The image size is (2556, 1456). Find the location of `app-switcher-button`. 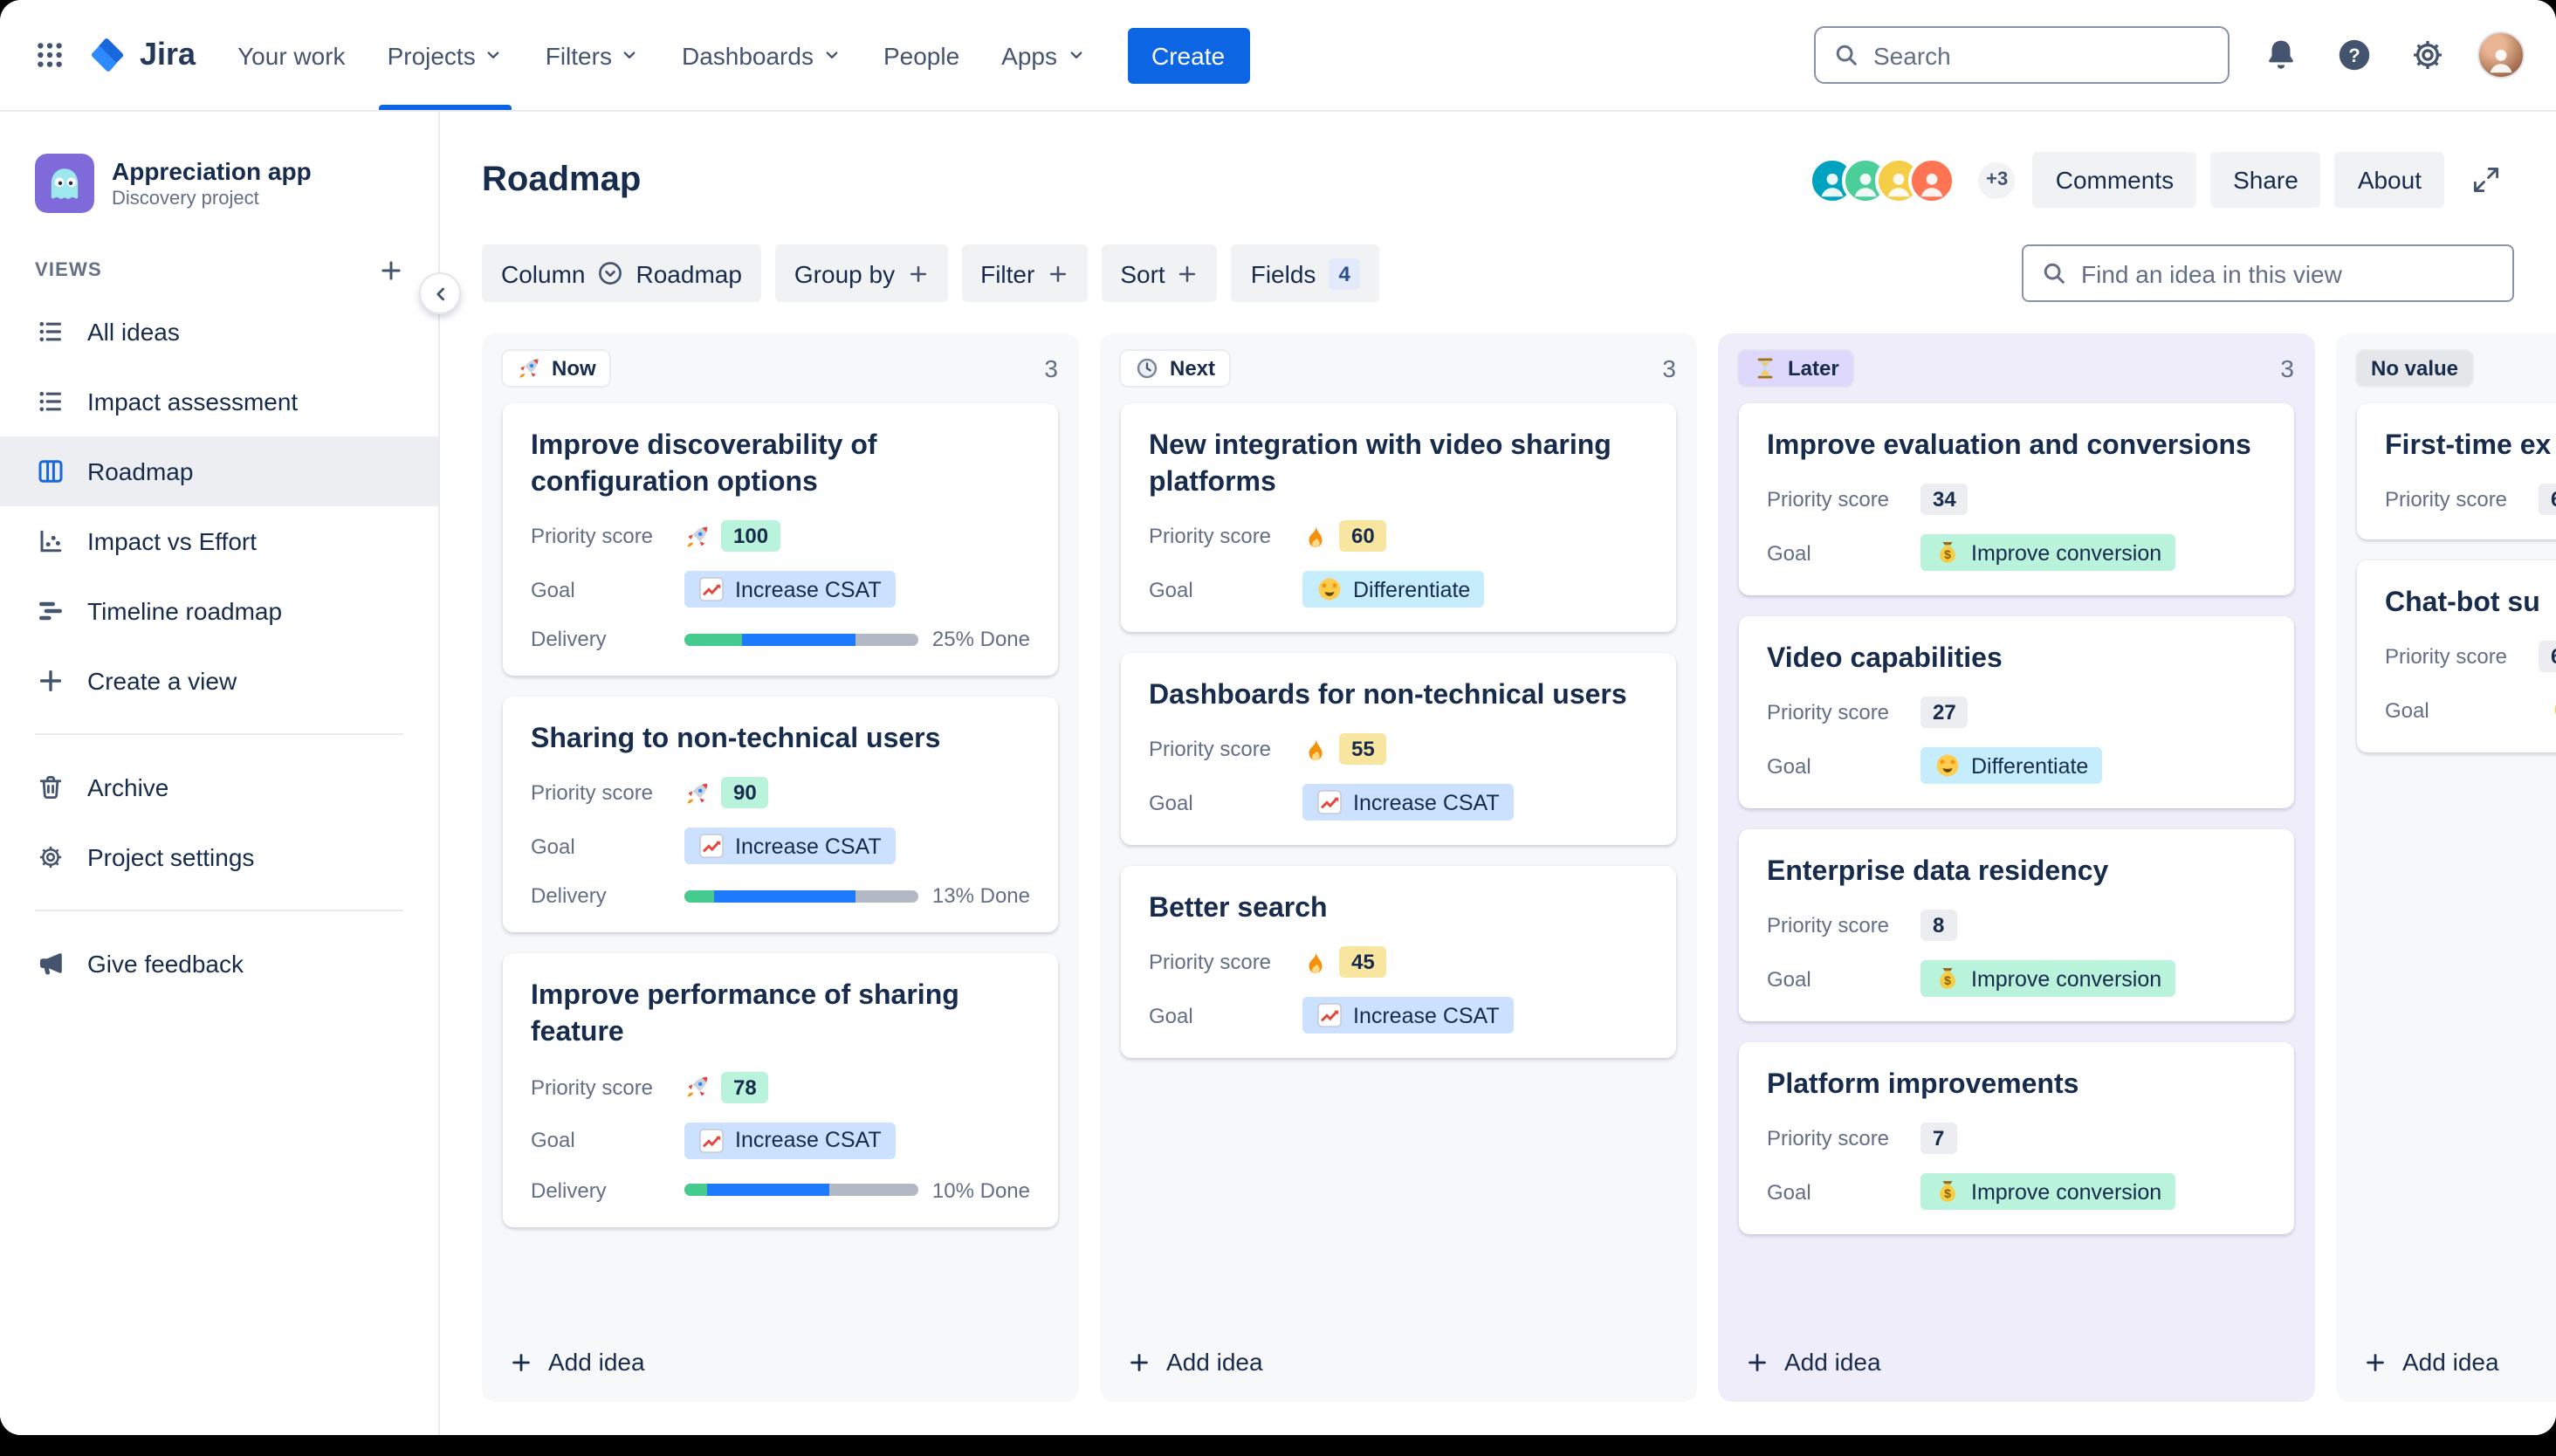

app-switcher-button is located at coordinates (49, 55).